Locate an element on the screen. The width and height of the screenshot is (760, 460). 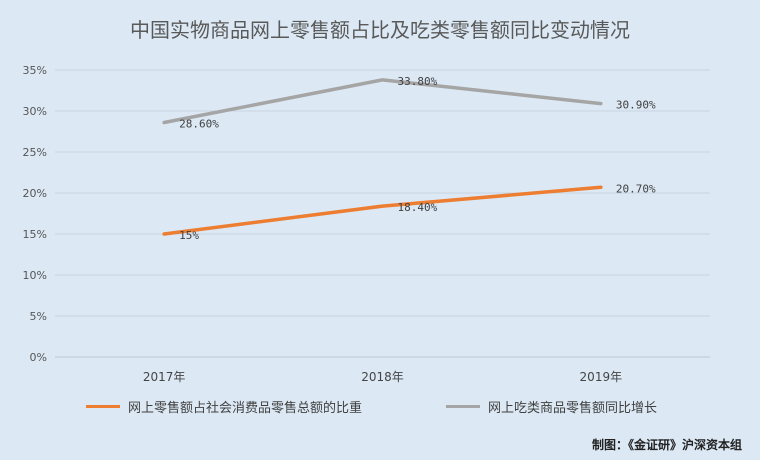
data-label: 30.90% is located at coordinates (636, 105).